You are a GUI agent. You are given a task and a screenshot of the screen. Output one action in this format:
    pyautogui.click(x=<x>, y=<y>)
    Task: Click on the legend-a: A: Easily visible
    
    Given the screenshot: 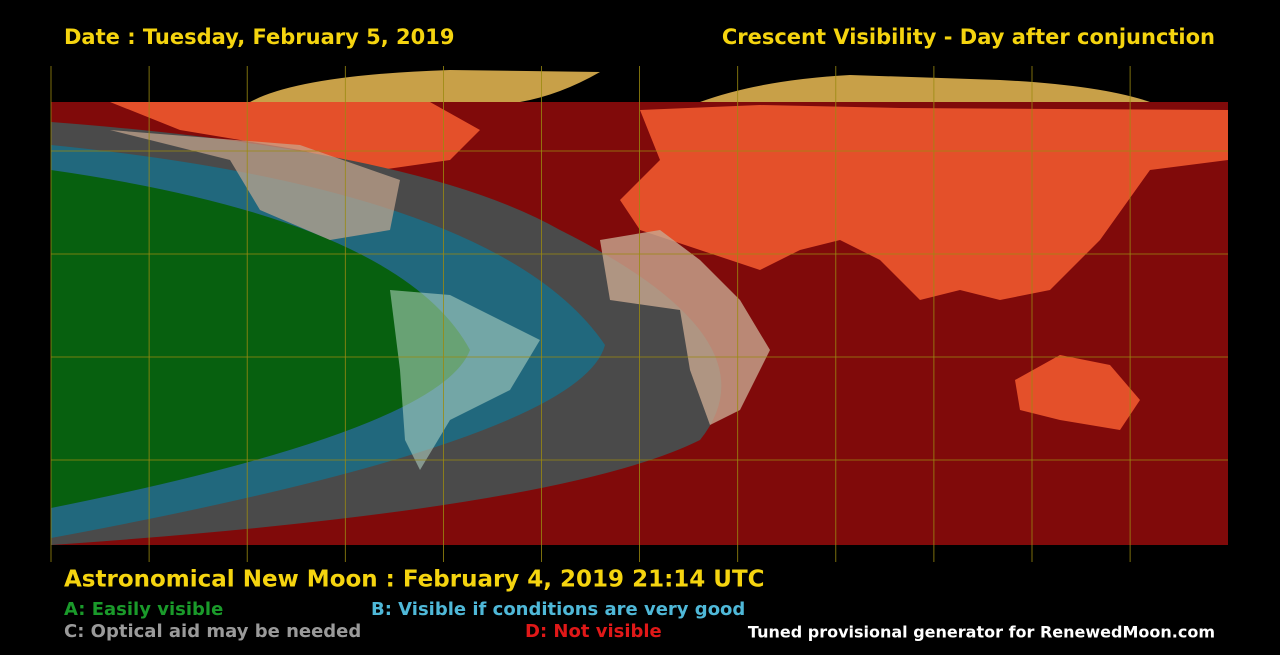 What is the action you would take?
    pyautogui.click(x=143, y=609)
    